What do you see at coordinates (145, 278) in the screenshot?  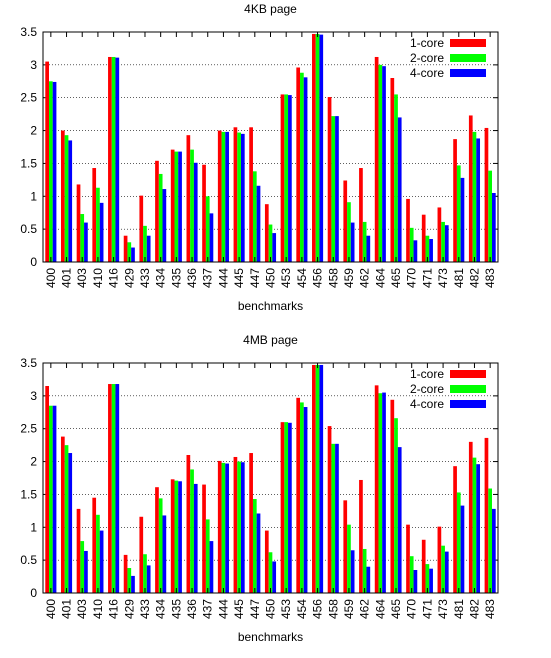 I see `x-tick-label: 433` at bounding box center [145, 278].